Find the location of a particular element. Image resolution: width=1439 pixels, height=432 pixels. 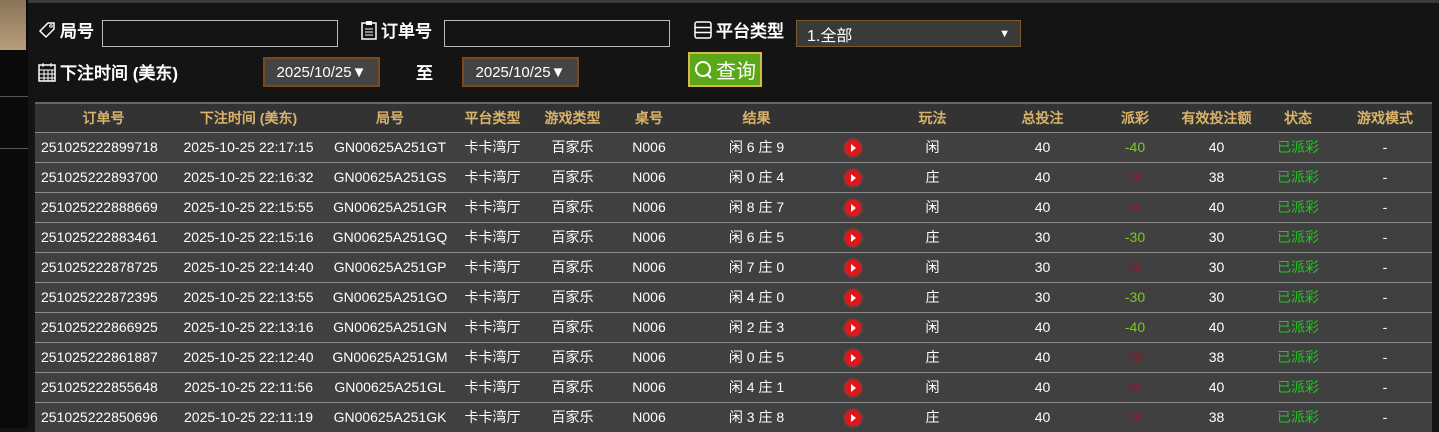

date-to-select: 2025/10/25▼ is located at coordinates (520, 72).